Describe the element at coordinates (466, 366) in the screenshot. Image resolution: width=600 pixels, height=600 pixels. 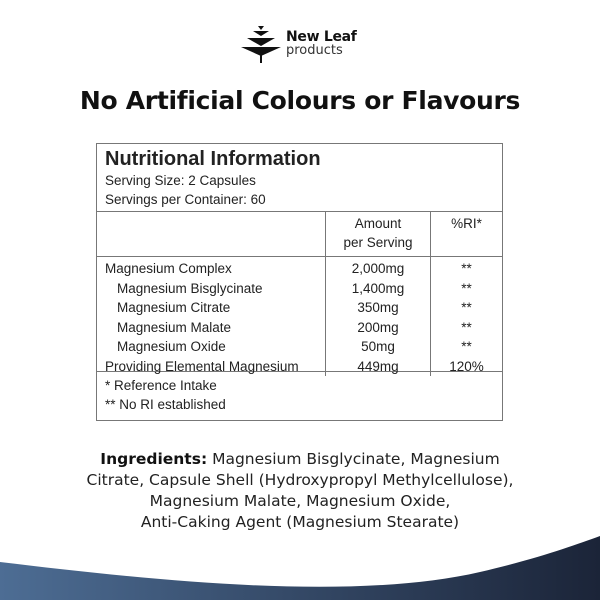
I see `row-ri: 120%` at that location.